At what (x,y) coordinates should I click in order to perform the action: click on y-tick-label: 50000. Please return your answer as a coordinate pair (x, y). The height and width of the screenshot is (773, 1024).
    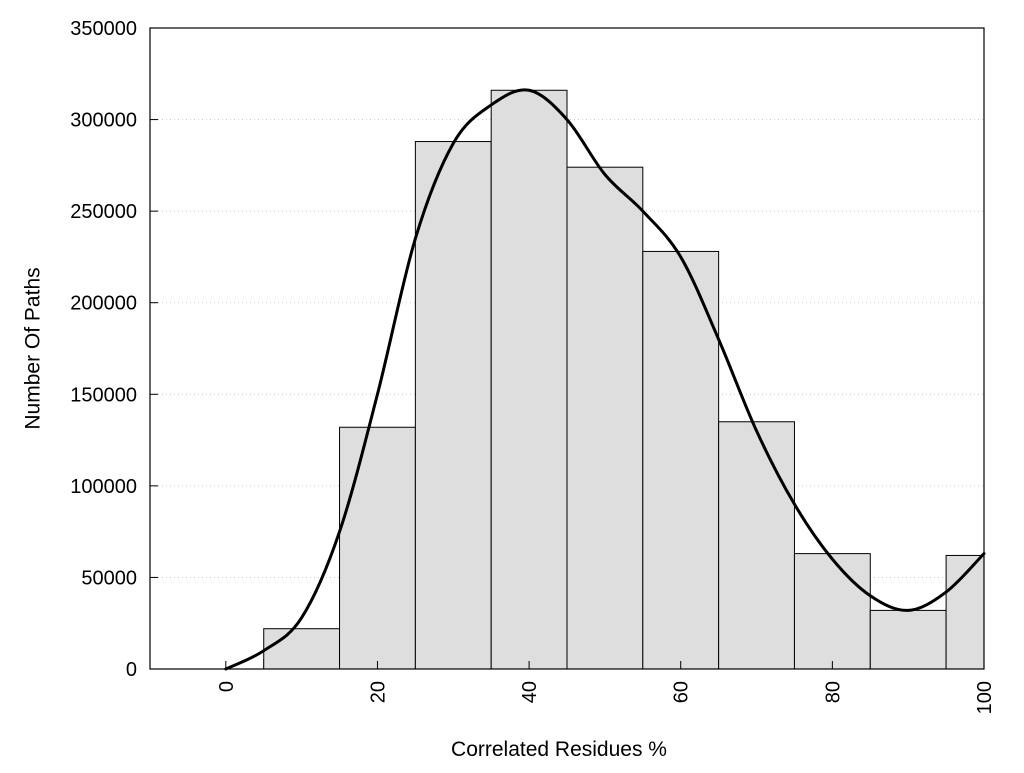
    Looking at the image, I should click on (109, 578).